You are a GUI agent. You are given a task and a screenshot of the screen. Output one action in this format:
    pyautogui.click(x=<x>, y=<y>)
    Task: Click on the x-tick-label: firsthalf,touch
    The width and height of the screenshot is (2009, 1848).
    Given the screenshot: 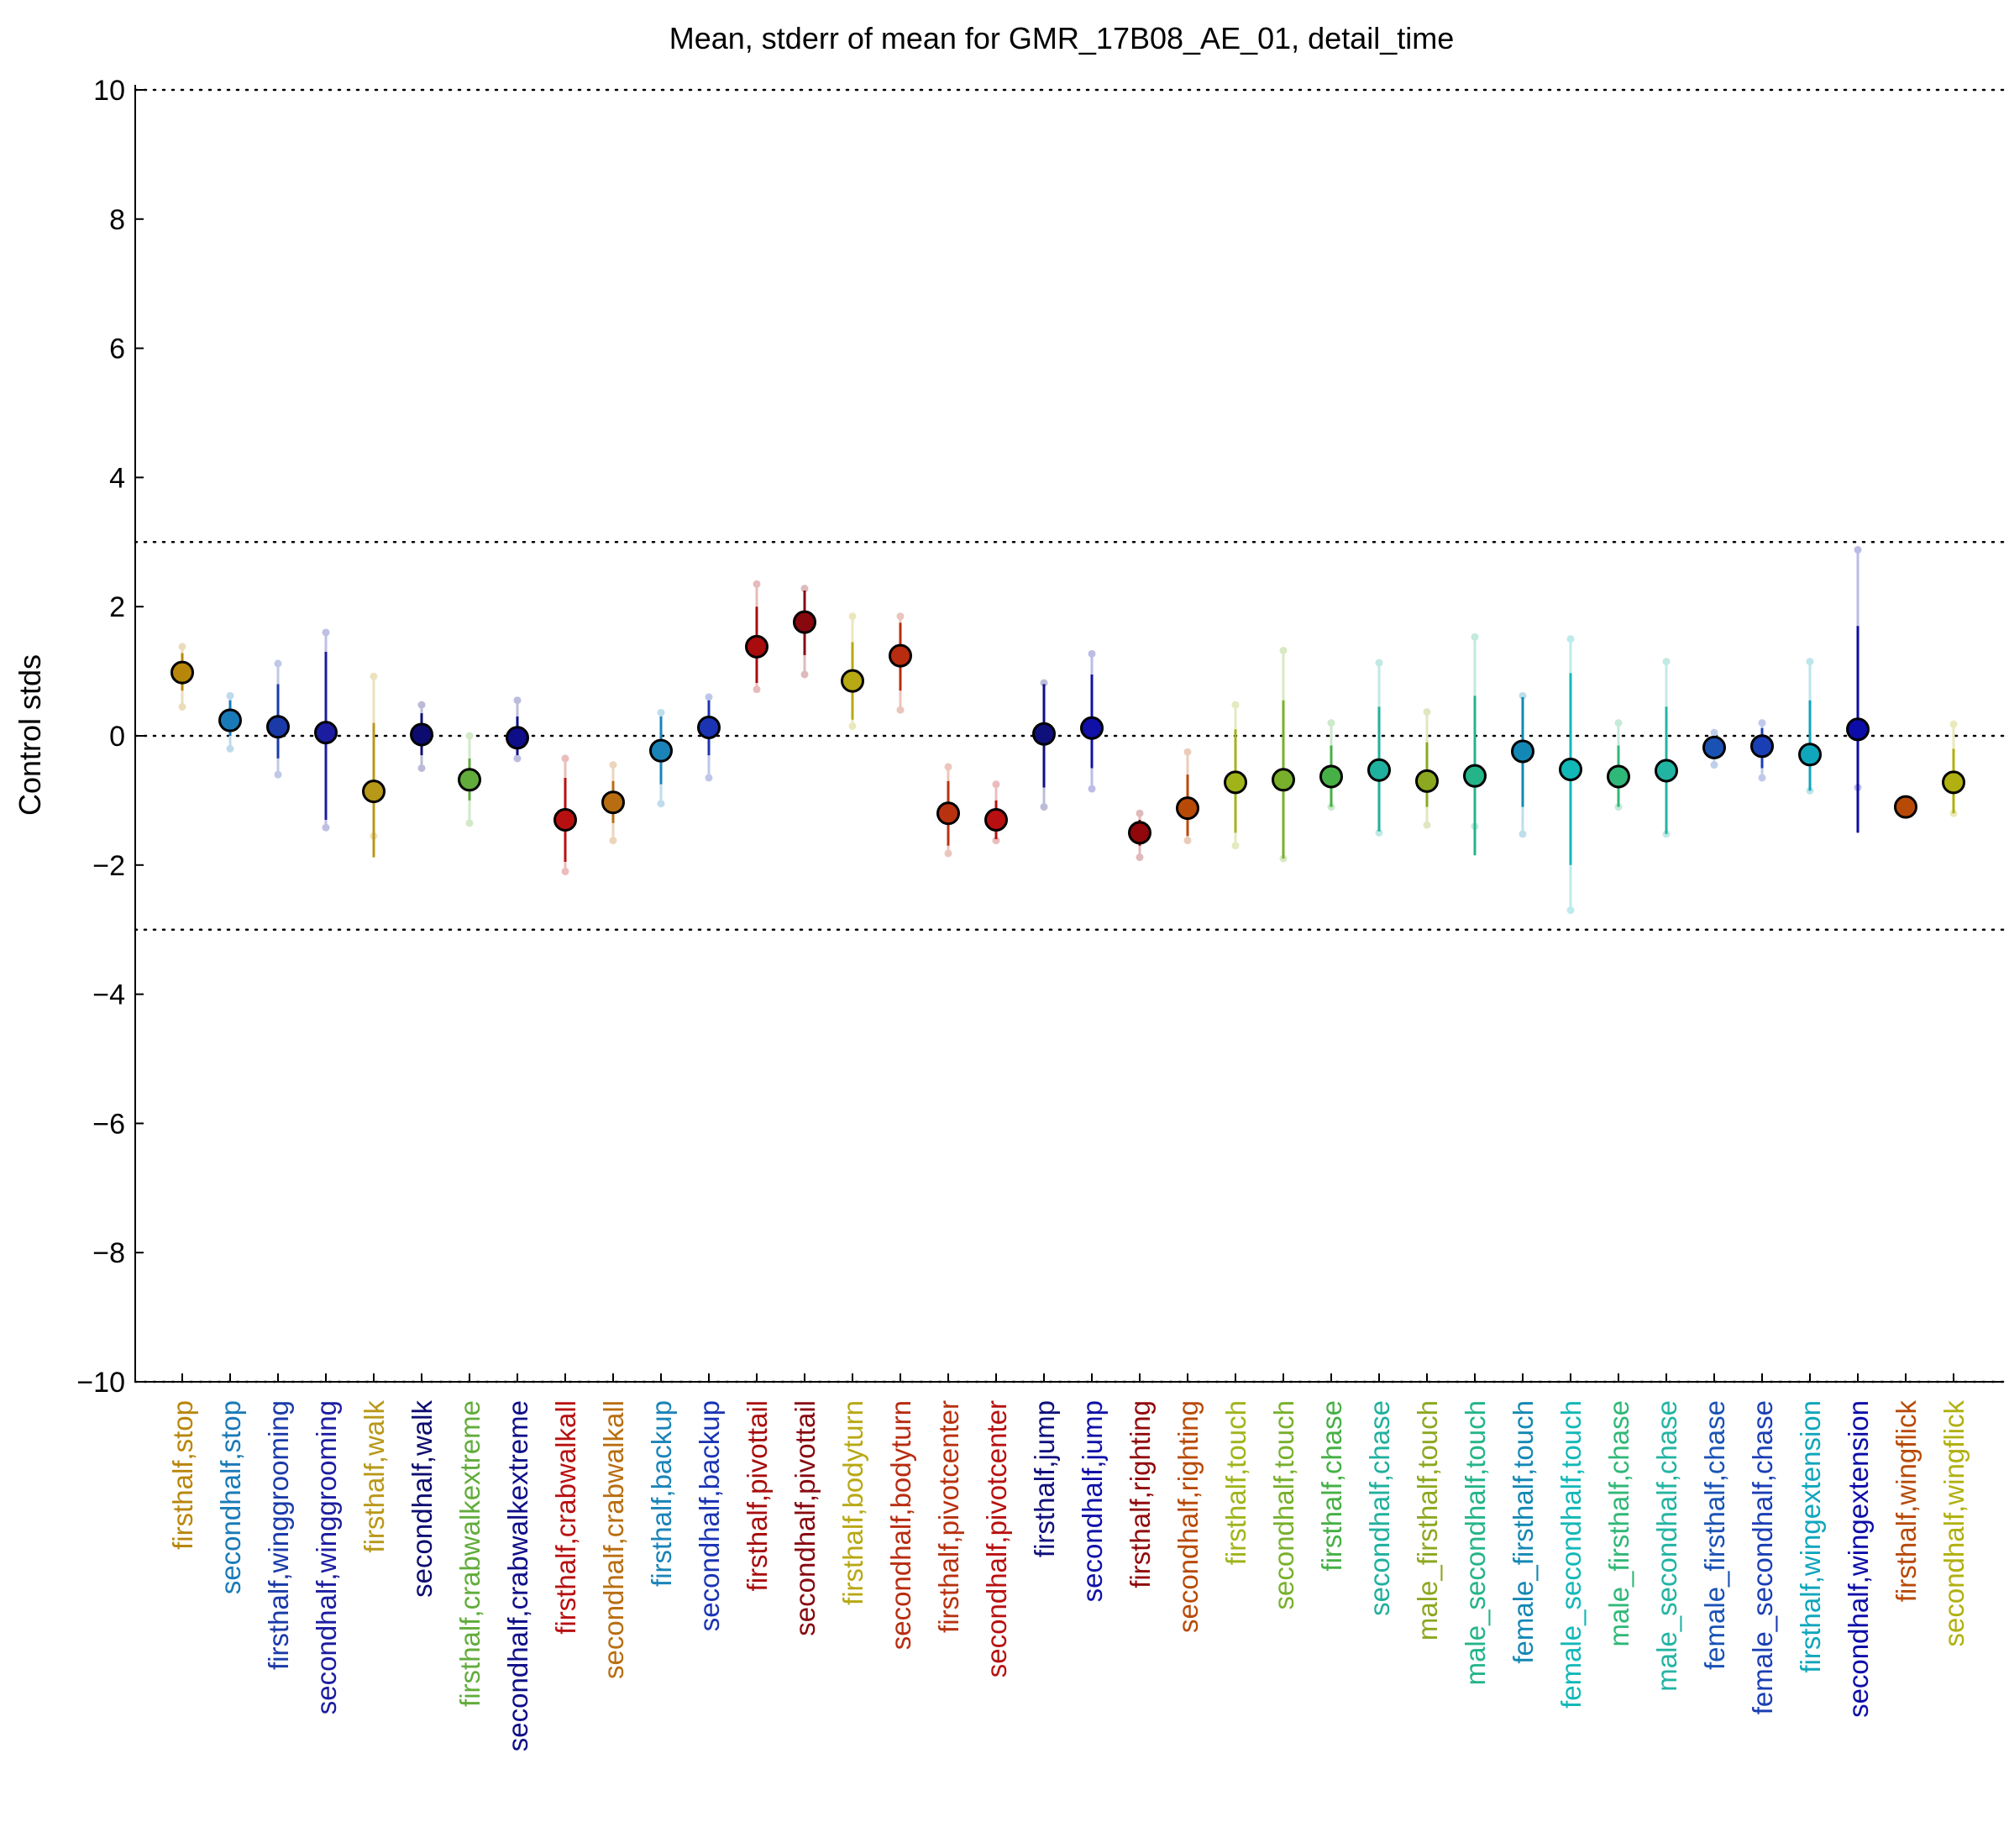 What is the action you would take?
    pyautogui.click(x=1235, y=1482)
    